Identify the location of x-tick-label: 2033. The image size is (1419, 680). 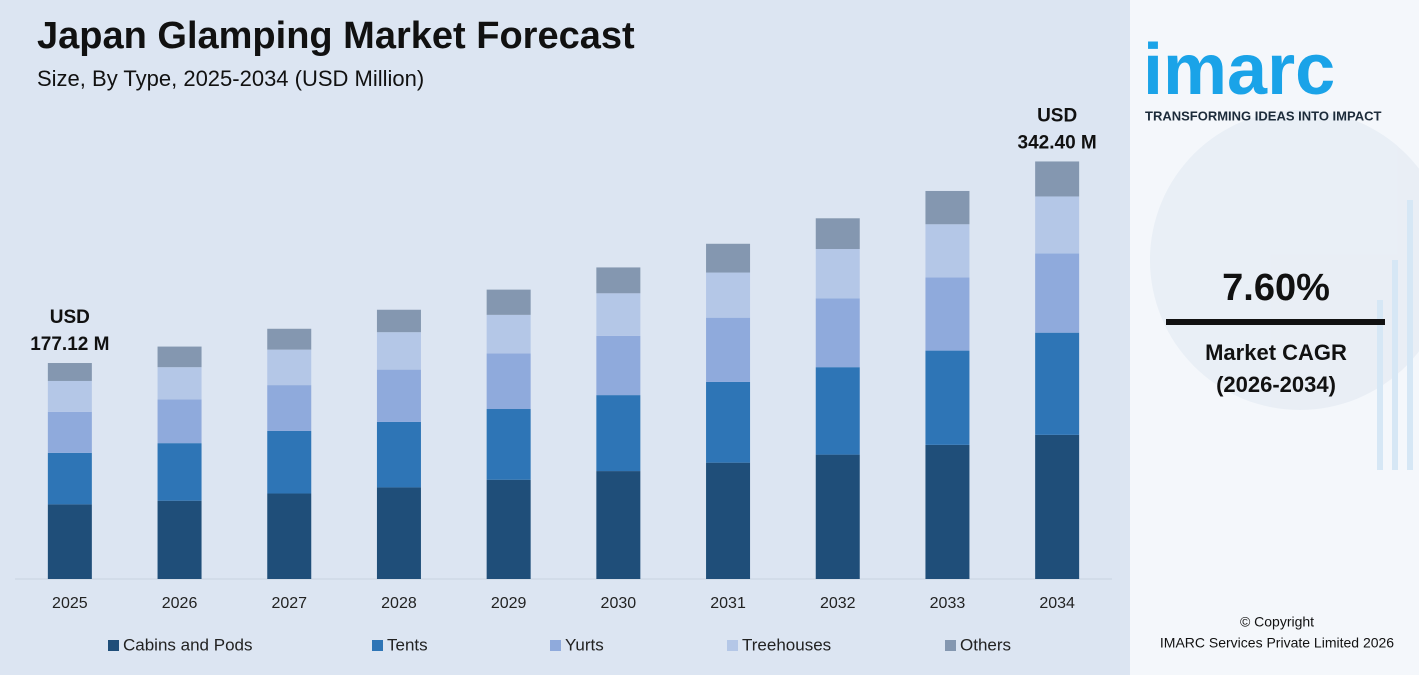
(948, 603).